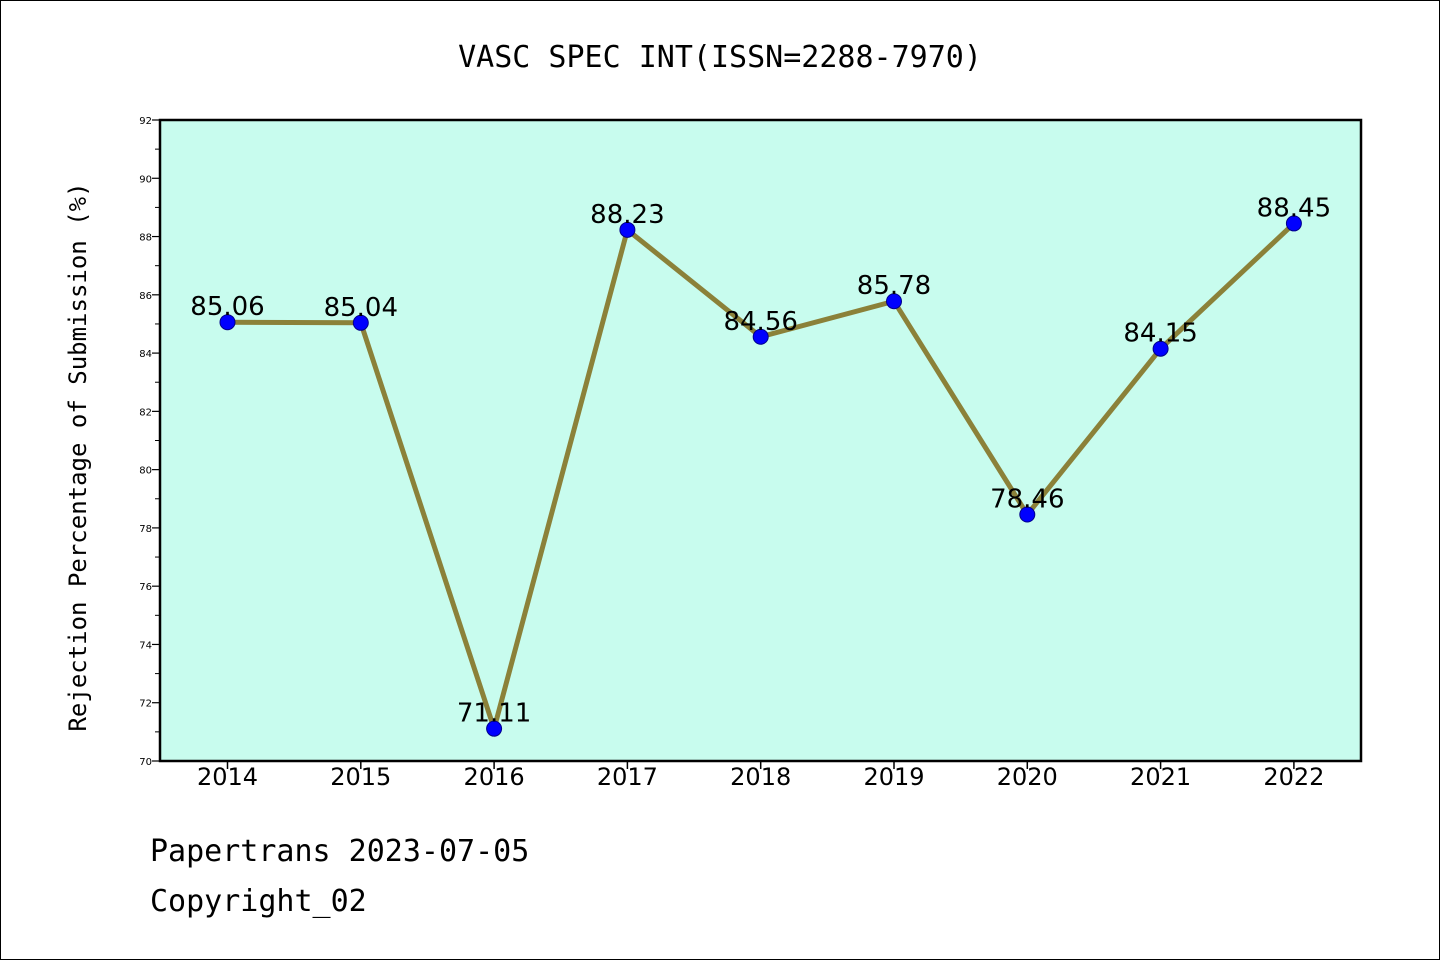  Describe the element at coordinates (145, 121) in the screenshot. I see `y-tick-label: 92` at that location.